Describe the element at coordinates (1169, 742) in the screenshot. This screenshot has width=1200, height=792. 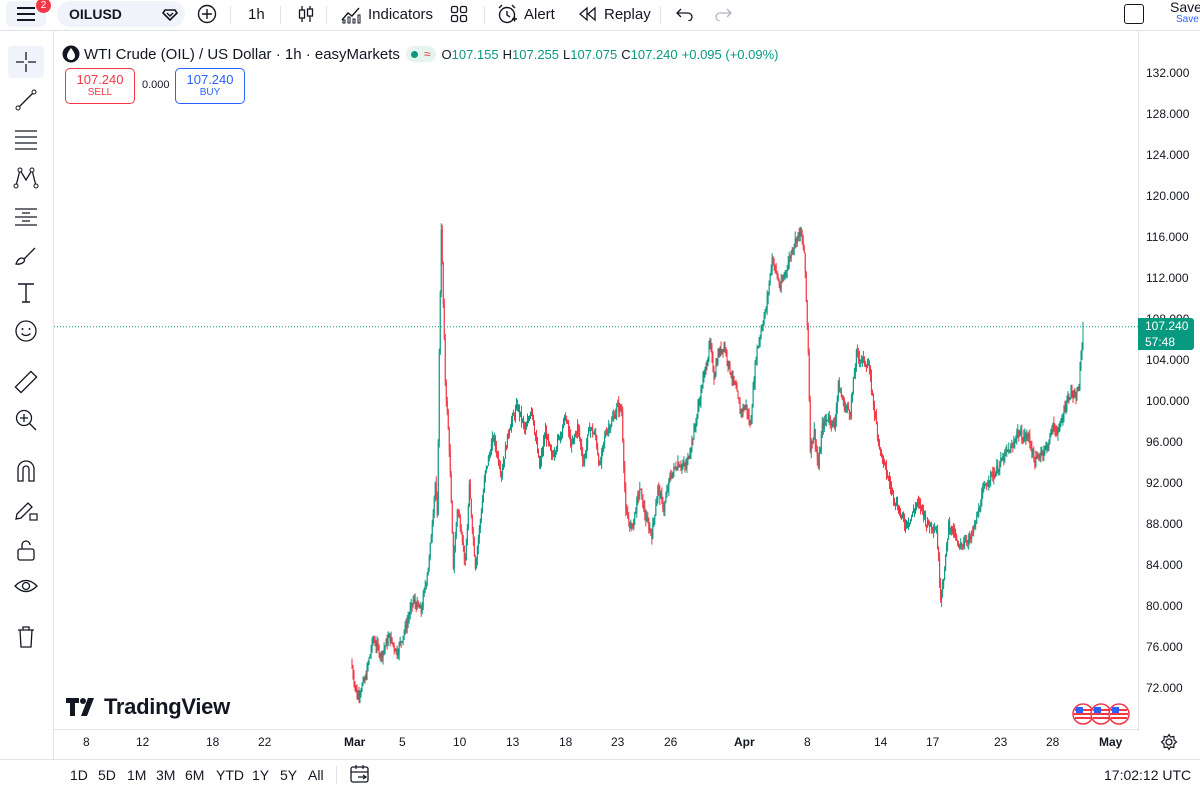
I see `settings-gear-icon` at that location.